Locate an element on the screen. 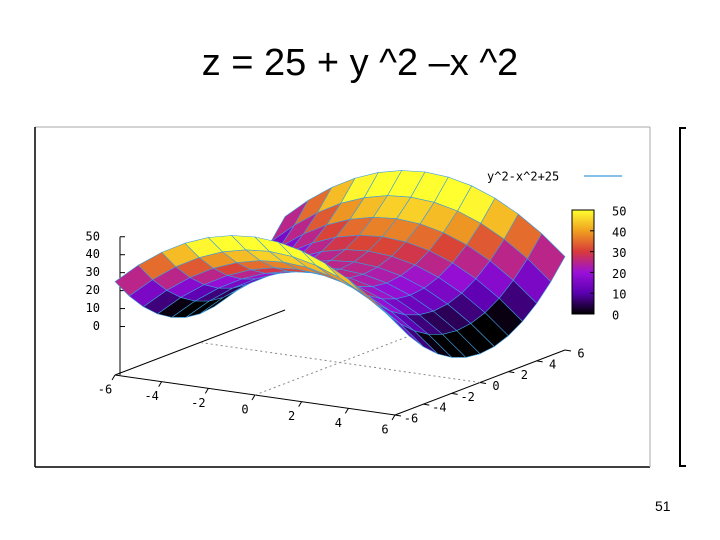 This screenshot has height=540, width=720. z-tick-label: 50 is located at coordinates (93, 236).